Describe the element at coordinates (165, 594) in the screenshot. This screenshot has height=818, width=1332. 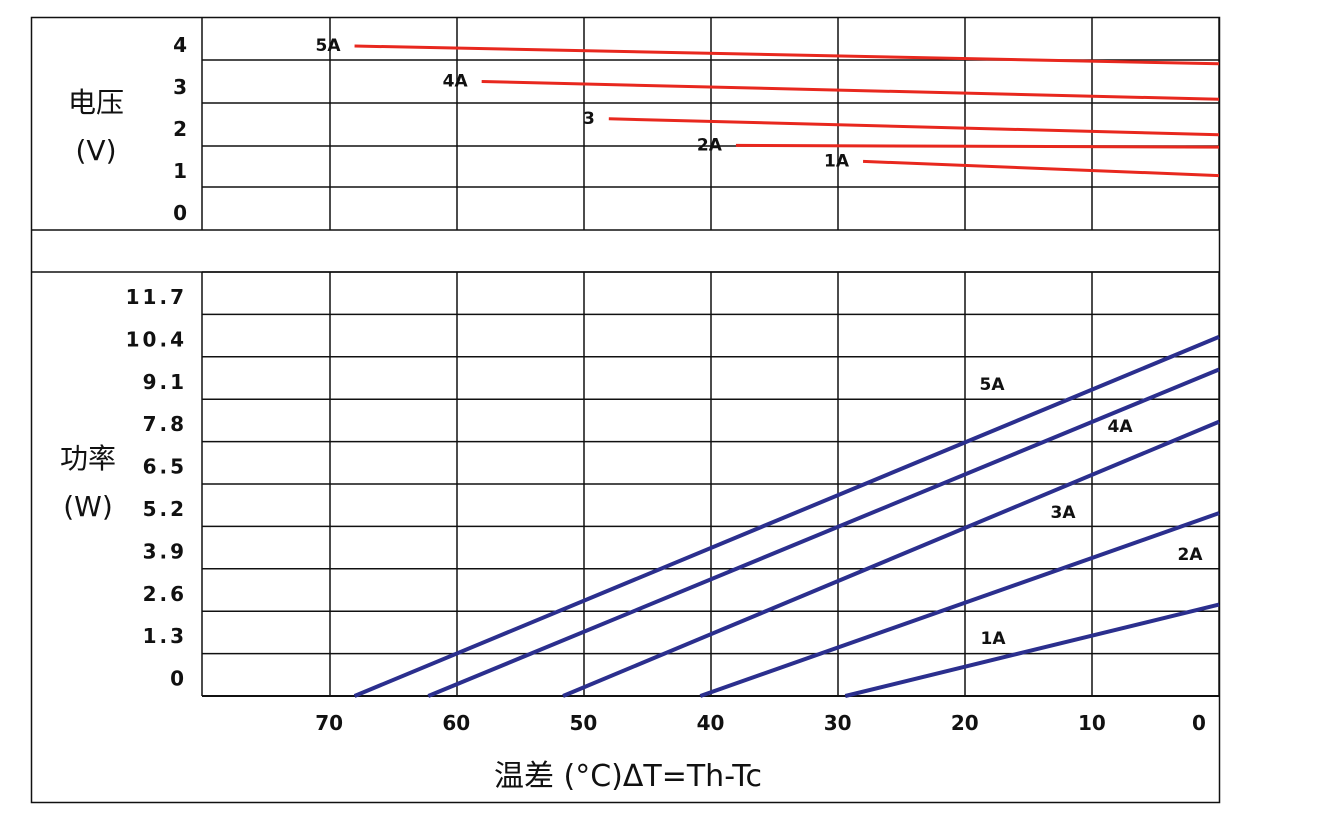
I see `power-ytick-label: 2.6` at that location.